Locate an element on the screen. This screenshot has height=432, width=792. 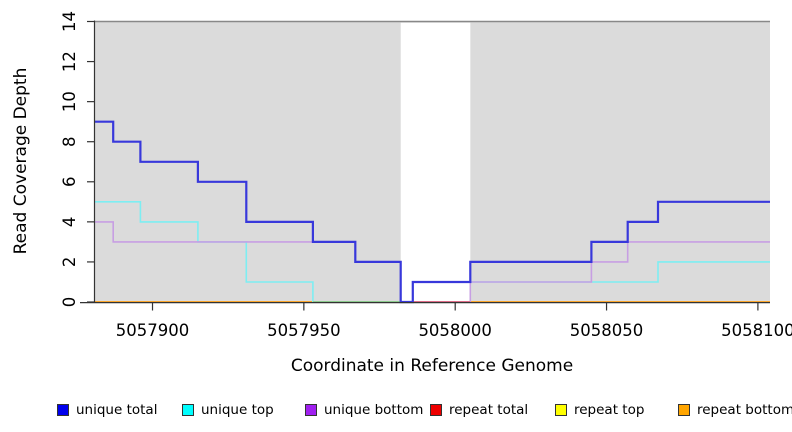
legend-item-repeat-bottom: repeat bottom is located at coordinates (735, 410).